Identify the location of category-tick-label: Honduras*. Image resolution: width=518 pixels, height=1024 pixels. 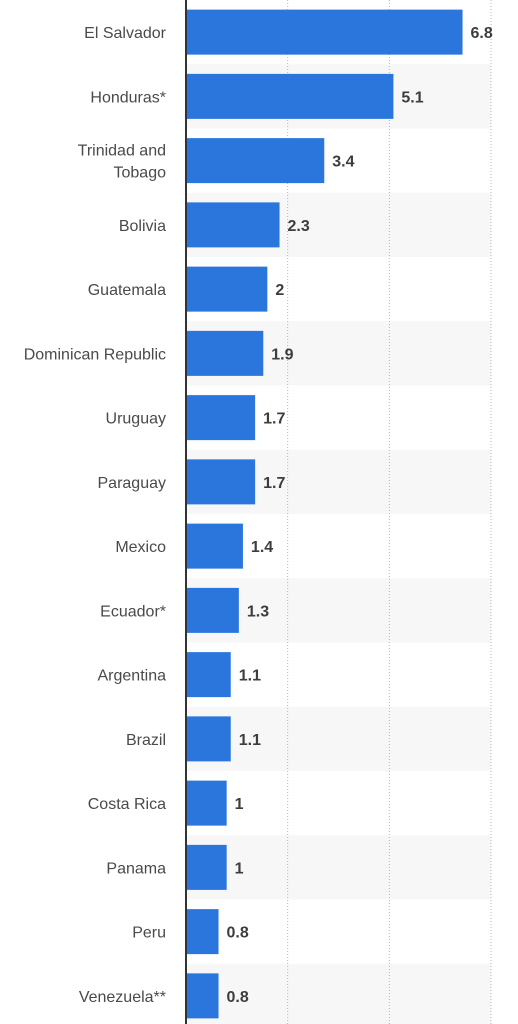
(128, 97).